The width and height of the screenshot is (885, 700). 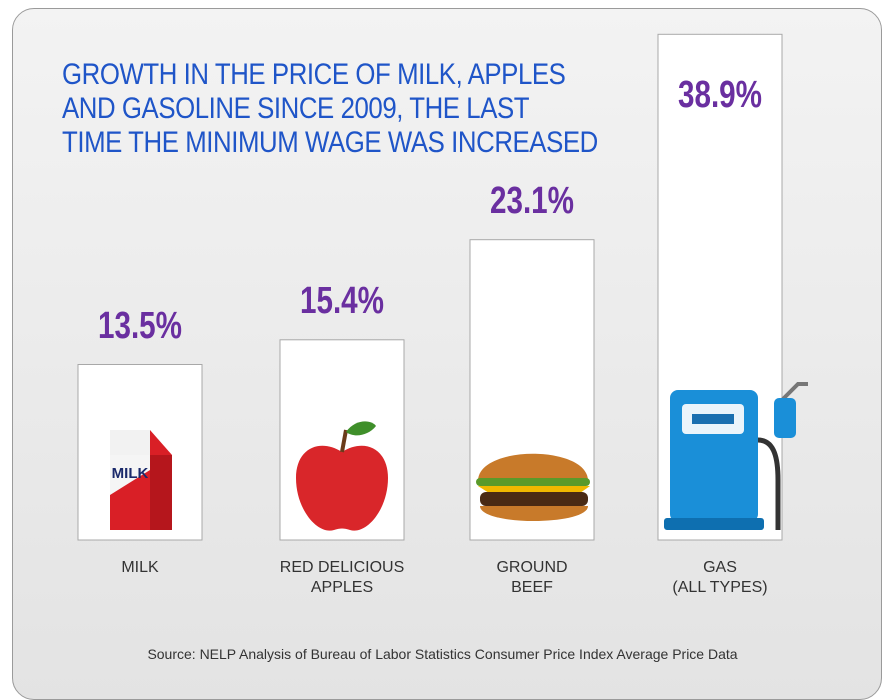 I want to click on x-tick-label: MILK, so click(x=140, y=567).